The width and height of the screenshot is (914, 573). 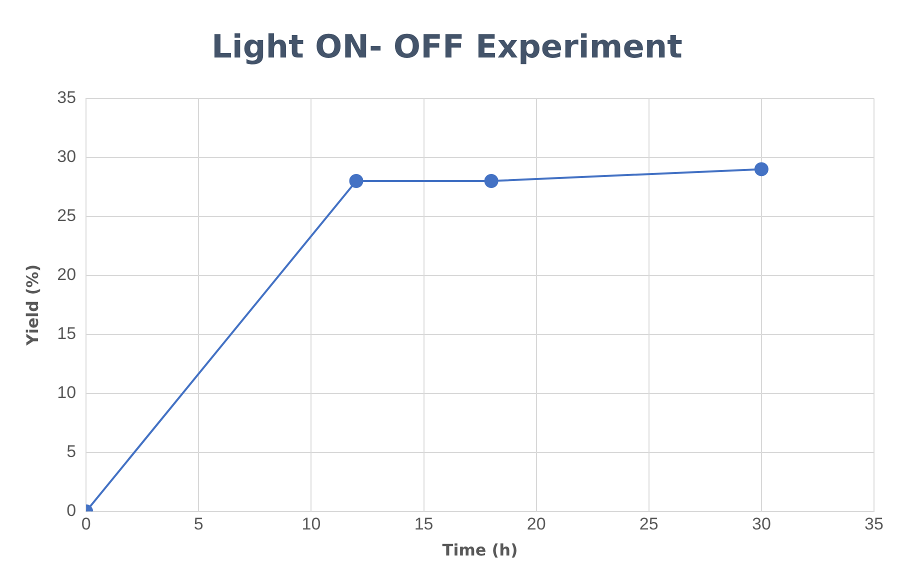 I want to click on y-tick-label: 15, so click(x=66, y=334).